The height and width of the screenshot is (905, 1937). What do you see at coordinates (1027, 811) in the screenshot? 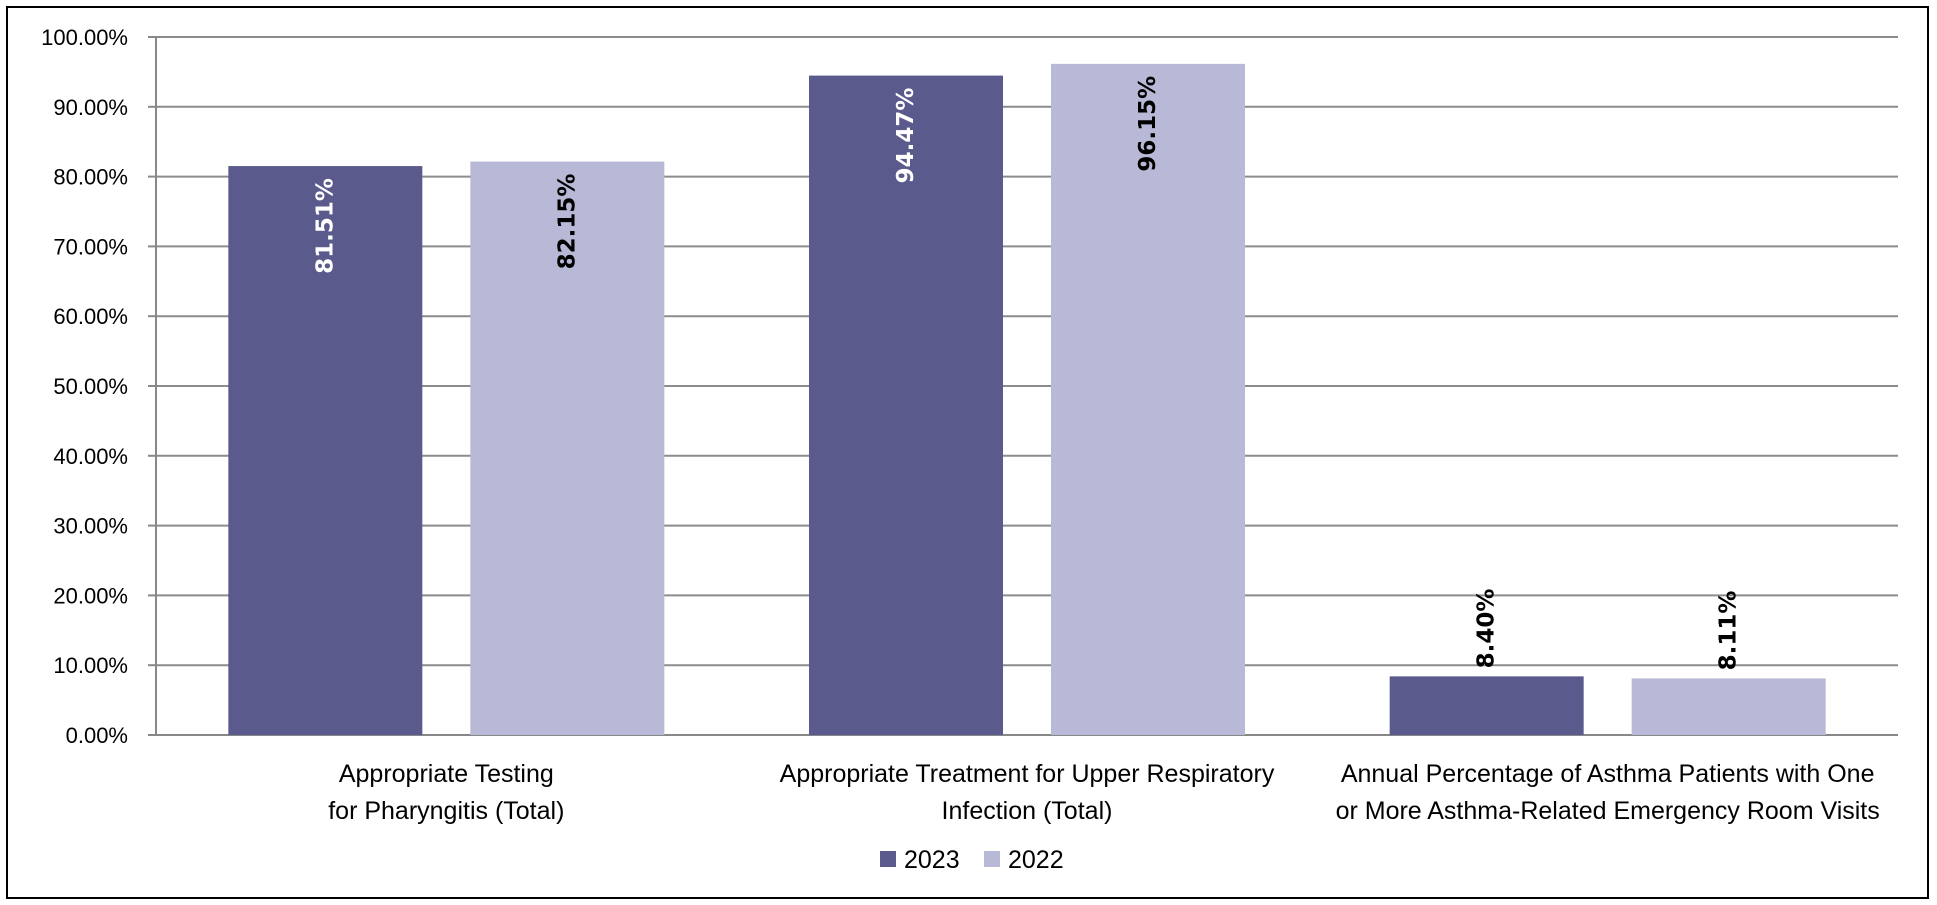
I see `x-tick-label: Infection (Total)` at bounding box center [1027, 811].